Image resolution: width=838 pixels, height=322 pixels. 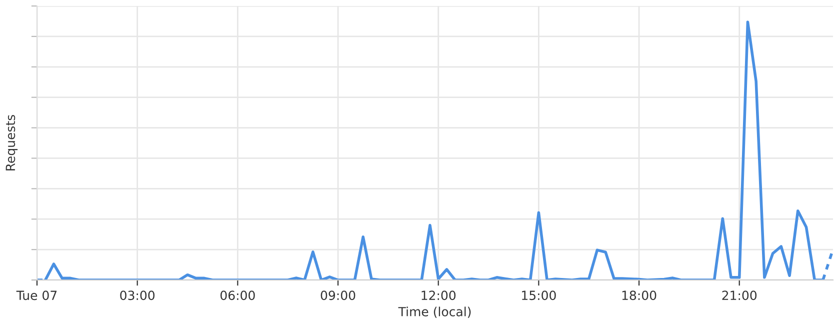 I want to click on x-tick-label: 06:00, so click(x=237, y=295).